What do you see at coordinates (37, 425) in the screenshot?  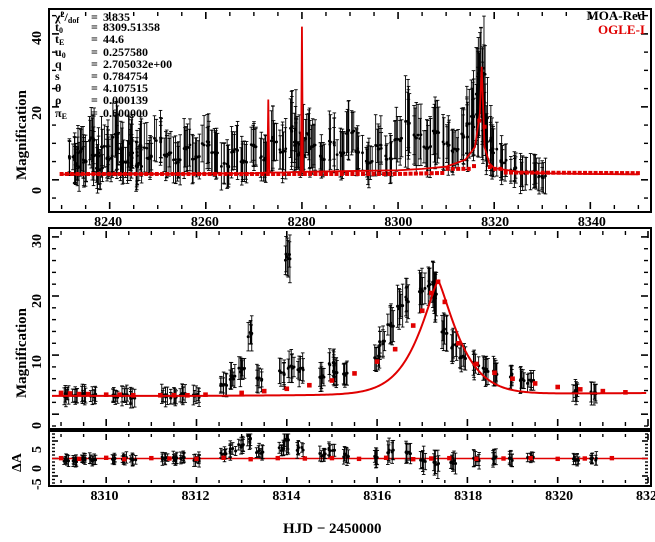 I see `middle-panel-ytick-0: 0` at bounding box center [37, 425].